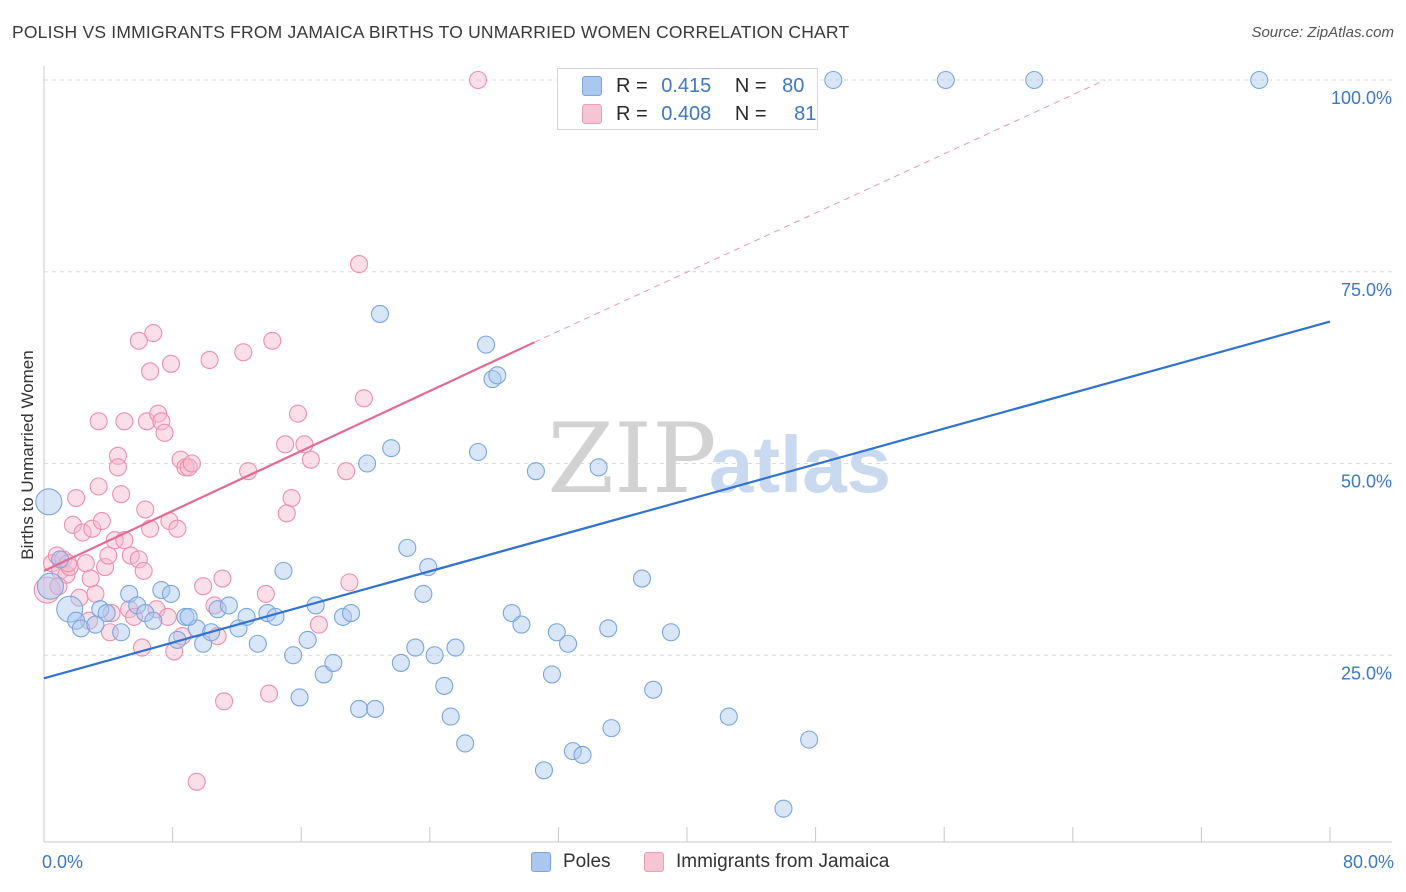 The image size is (1406, 892). What do you see at coordinates (805, 113) in the screenshot?
I see `n-value: 81` at bounding box center [805, 113].